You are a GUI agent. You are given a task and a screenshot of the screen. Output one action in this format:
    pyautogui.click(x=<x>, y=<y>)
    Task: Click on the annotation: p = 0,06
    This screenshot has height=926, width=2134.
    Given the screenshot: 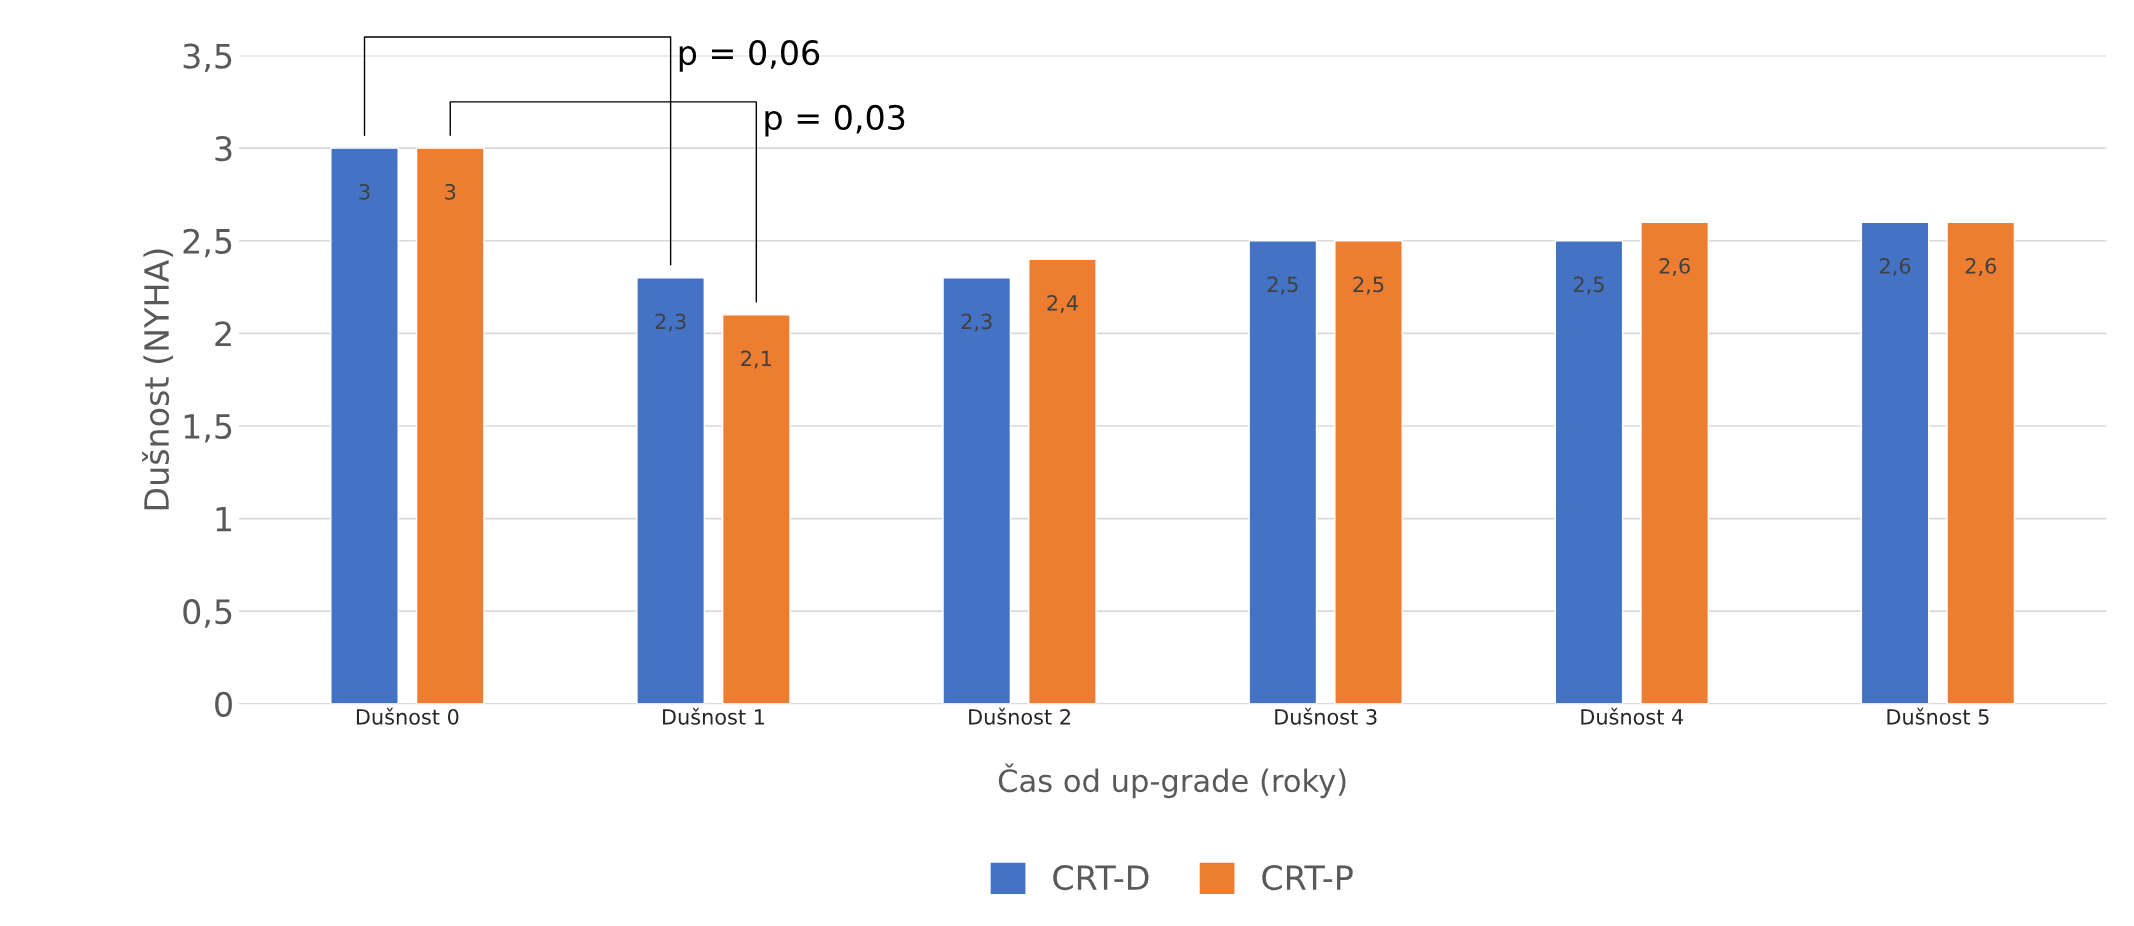 What is the action you would take?
    pyautogui.click(x=749, y=56)
    